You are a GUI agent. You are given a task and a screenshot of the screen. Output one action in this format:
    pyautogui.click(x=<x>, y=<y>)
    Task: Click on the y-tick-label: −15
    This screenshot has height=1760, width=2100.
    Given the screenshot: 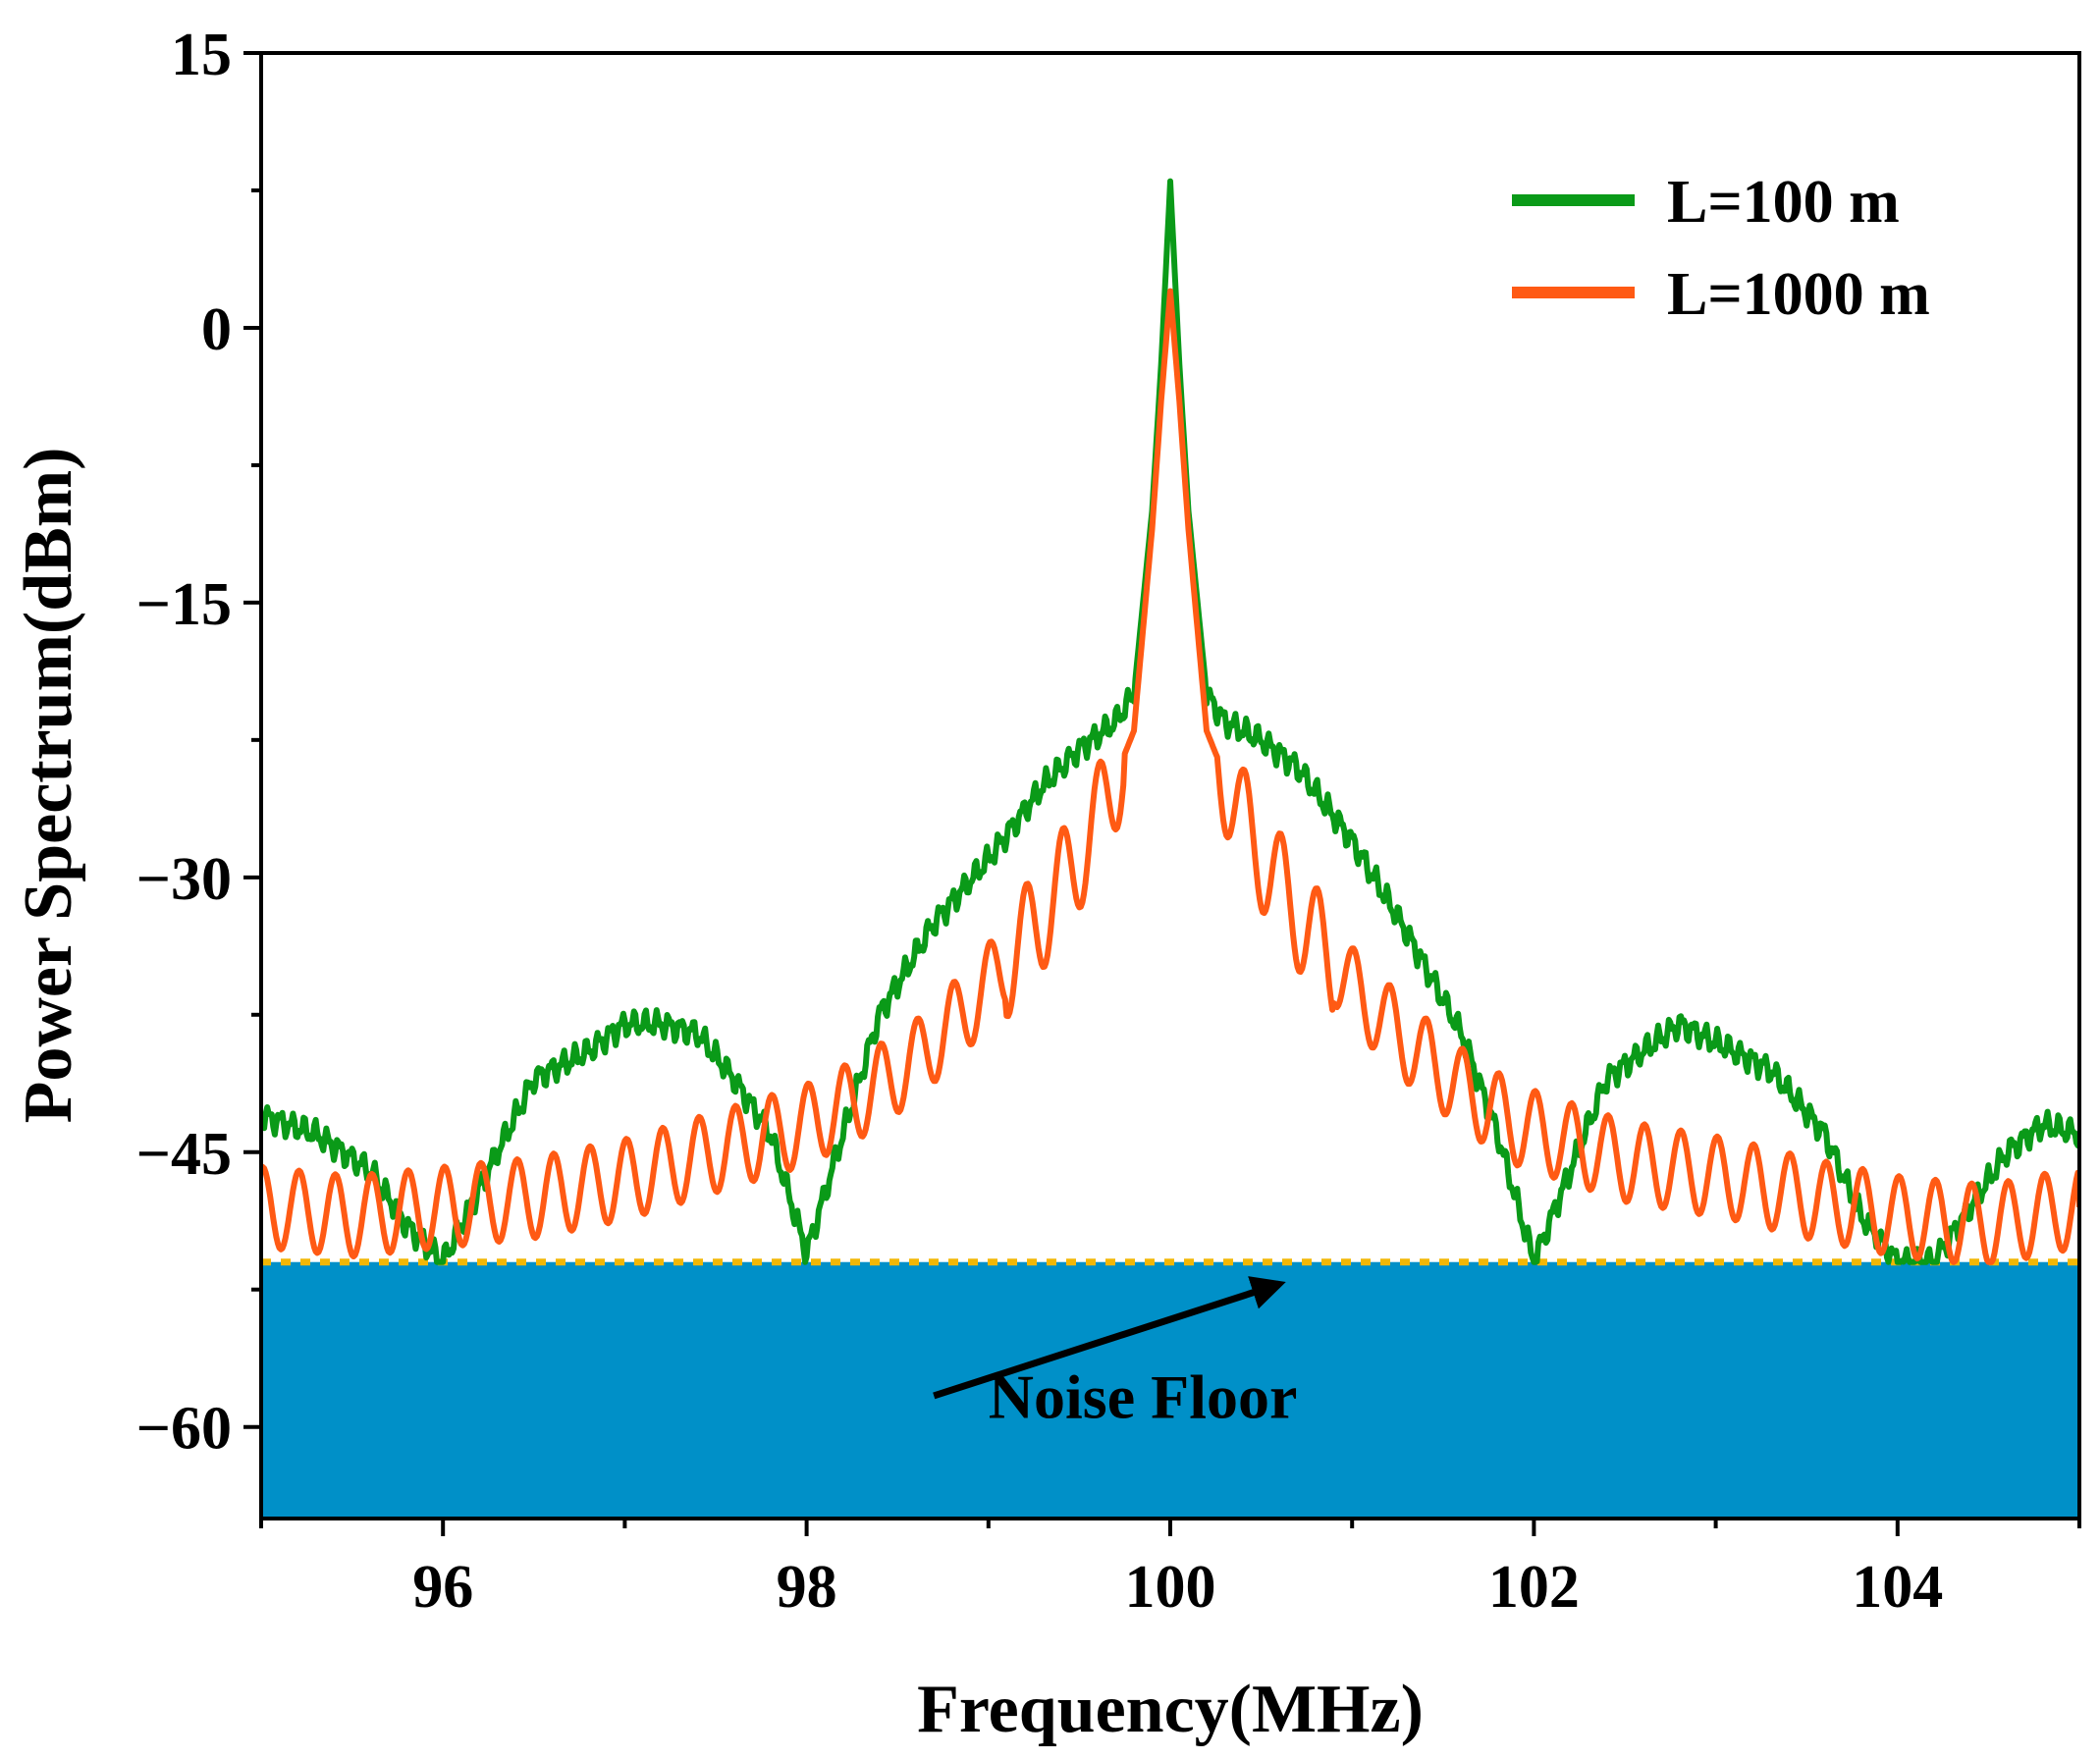 What is the action you would take?
    pyautogui.click(x=184, y=604)
    